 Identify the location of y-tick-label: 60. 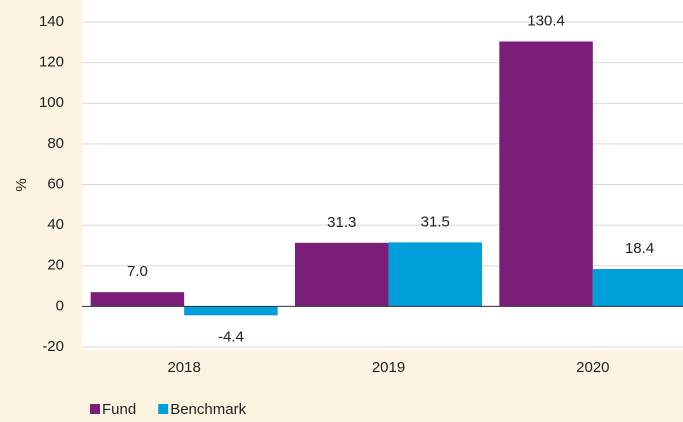
(55, 183).